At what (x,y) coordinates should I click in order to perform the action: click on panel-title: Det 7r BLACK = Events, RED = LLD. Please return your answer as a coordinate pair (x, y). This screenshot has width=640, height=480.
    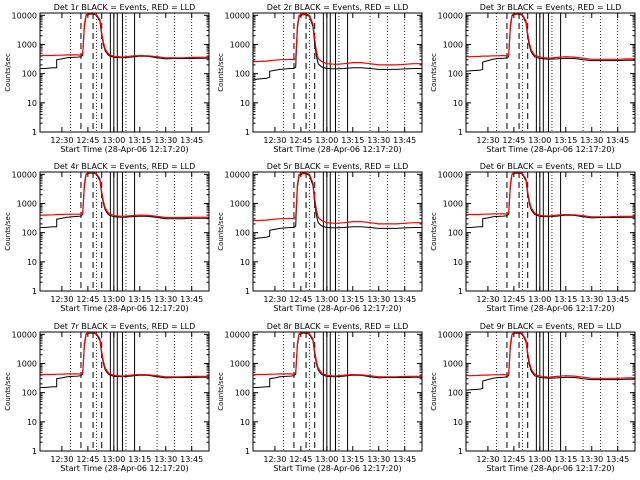
    Looking at the image, I should click on (125, 326).